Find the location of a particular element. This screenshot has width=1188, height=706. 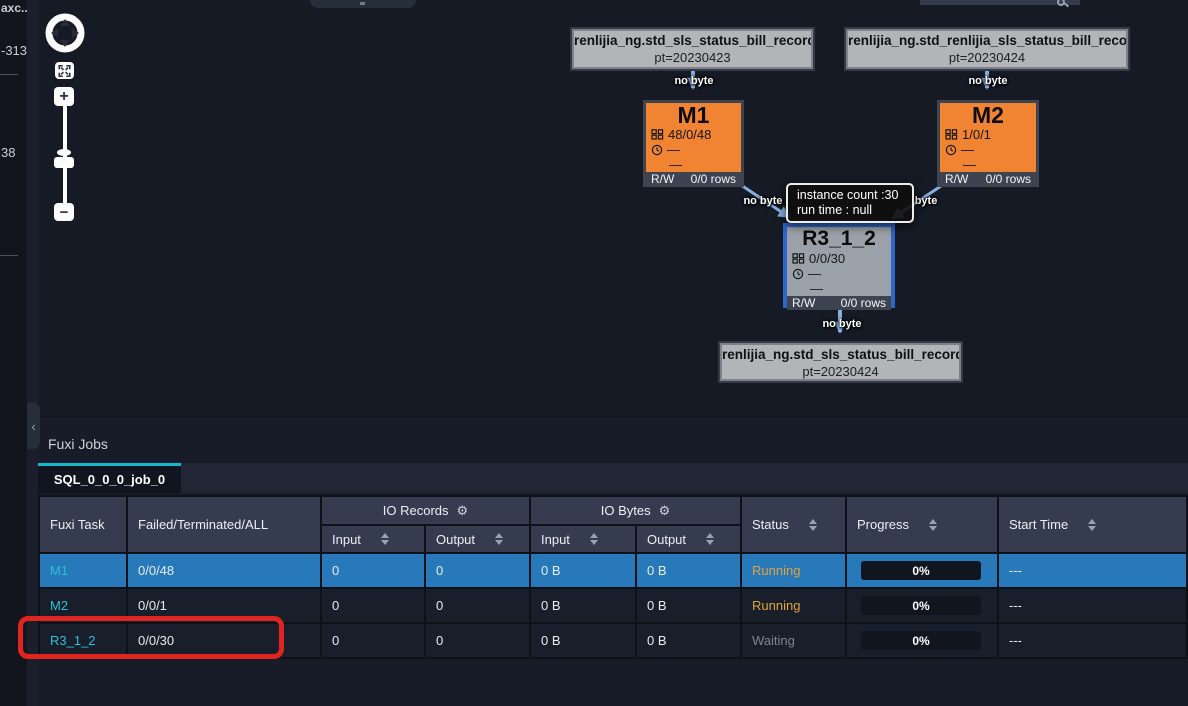

zoom-in-button: + is located at coordinates (64, 96).